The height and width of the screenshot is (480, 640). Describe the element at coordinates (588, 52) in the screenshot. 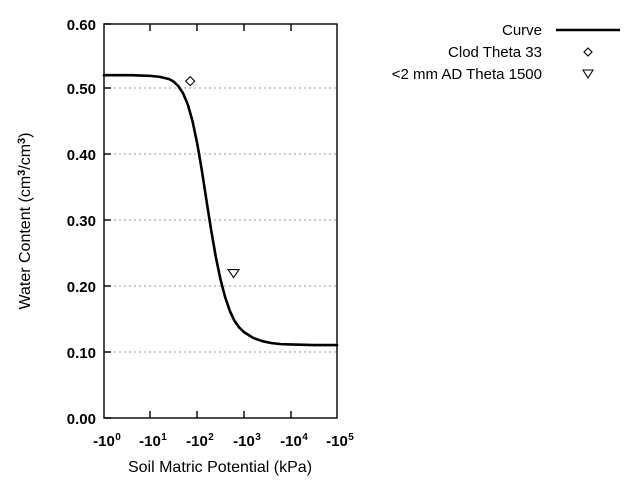

I see `diamond-open-icon` at that location.